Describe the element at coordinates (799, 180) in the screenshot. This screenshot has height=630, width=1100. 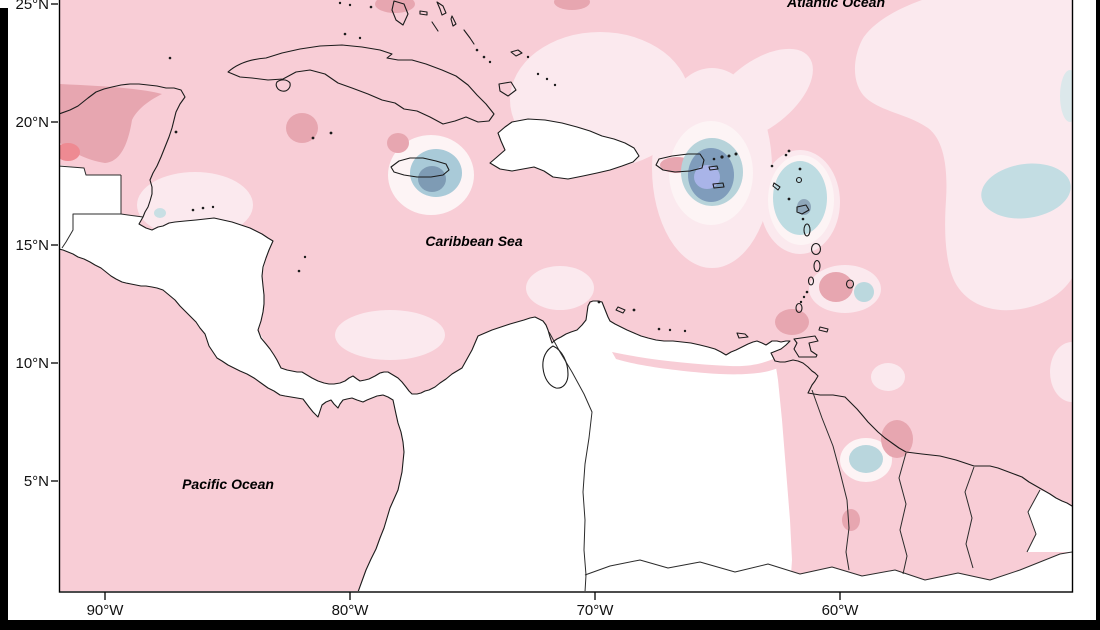
I see `coast-antigua` at that location.